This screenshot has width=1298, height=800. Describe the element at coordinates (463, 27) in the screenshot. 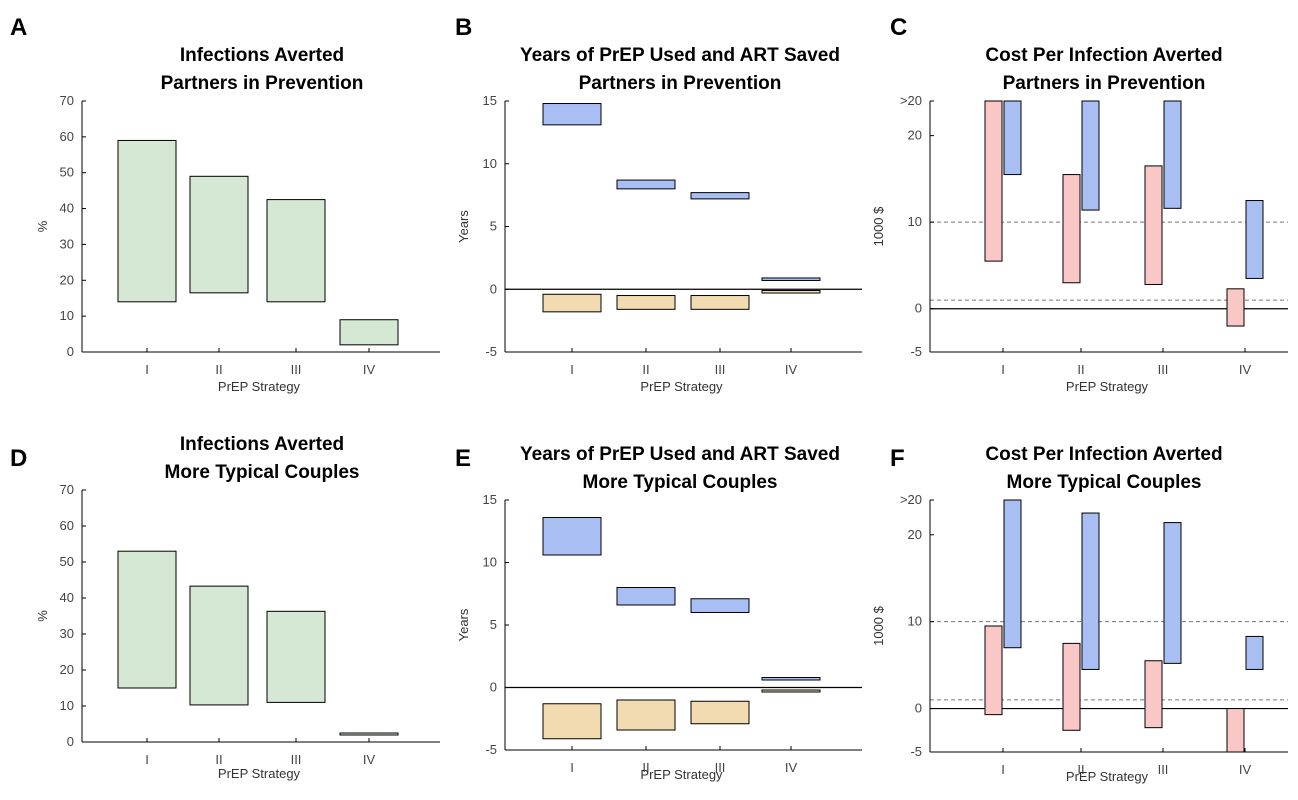

I see `panel-label: B` at that location.